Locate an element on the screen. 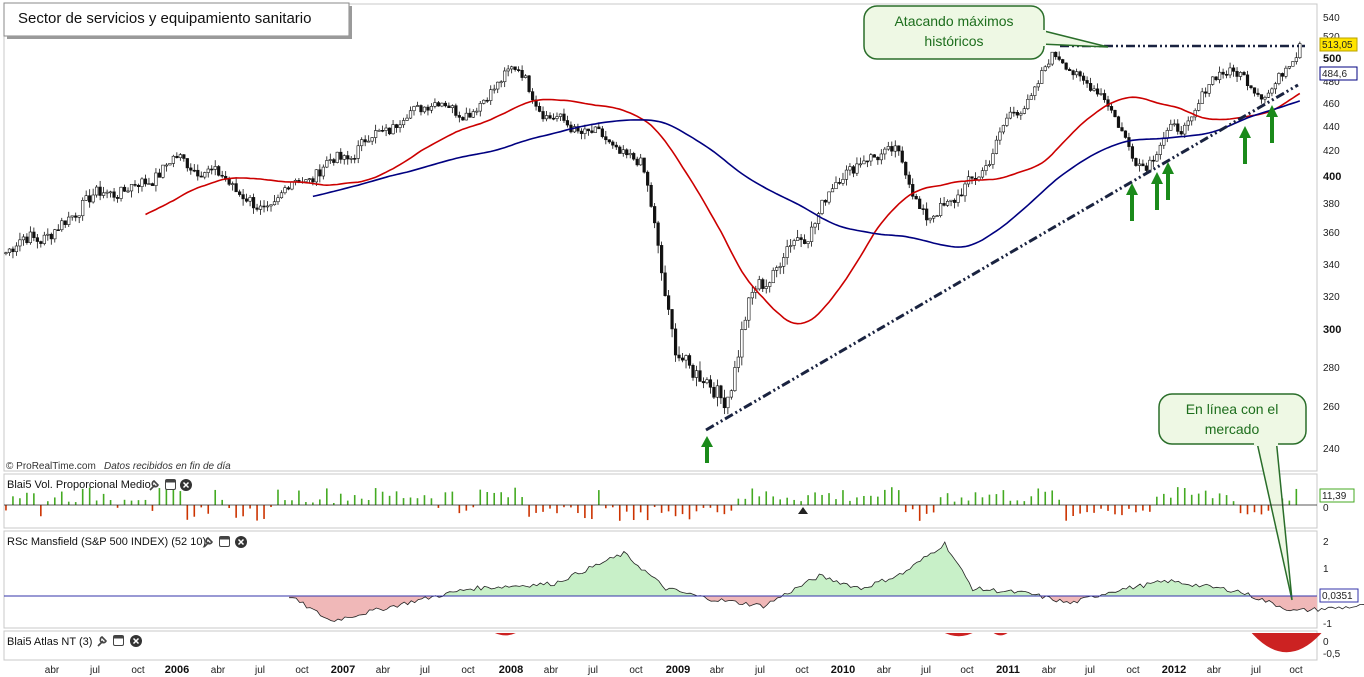 This screenshot has width=1364, height=677. x-tick: jul is located at coordinates (259, 670).